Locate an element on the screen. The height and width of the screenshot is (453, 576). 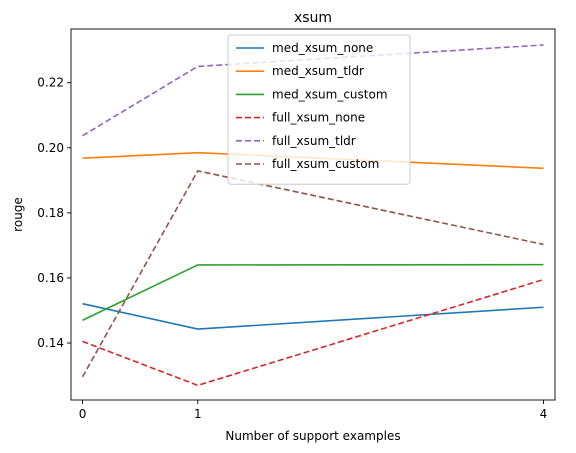
chart-title: xsum is located at coordinates (313, 18).